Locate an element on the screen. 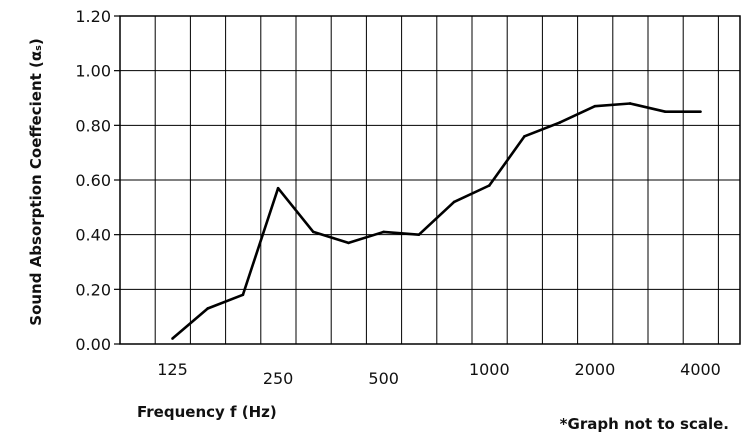 This screenshot has width=749, height=433. y-tick-label: 1.20 is located at coordinates (93, 16).